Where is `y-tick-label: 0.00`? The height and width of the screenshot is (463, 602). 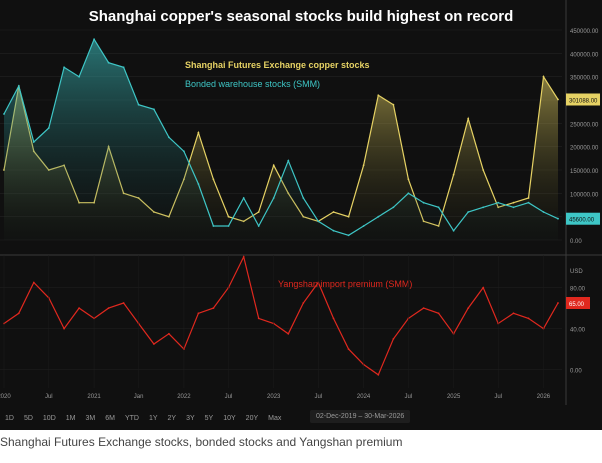 y-tick-label: 0.00 is located at coordinates (576, 242).